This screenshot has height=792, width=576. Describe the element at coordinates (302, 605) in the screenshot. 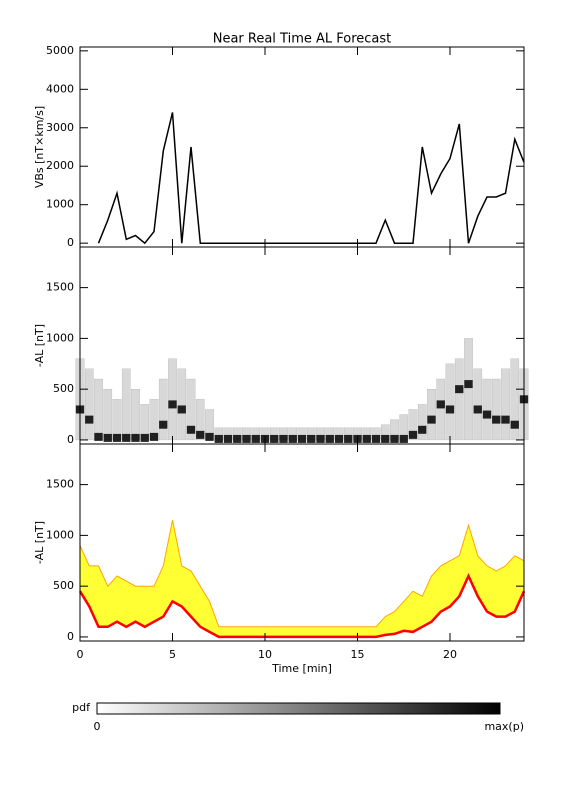

I see `band-lower` at that location.